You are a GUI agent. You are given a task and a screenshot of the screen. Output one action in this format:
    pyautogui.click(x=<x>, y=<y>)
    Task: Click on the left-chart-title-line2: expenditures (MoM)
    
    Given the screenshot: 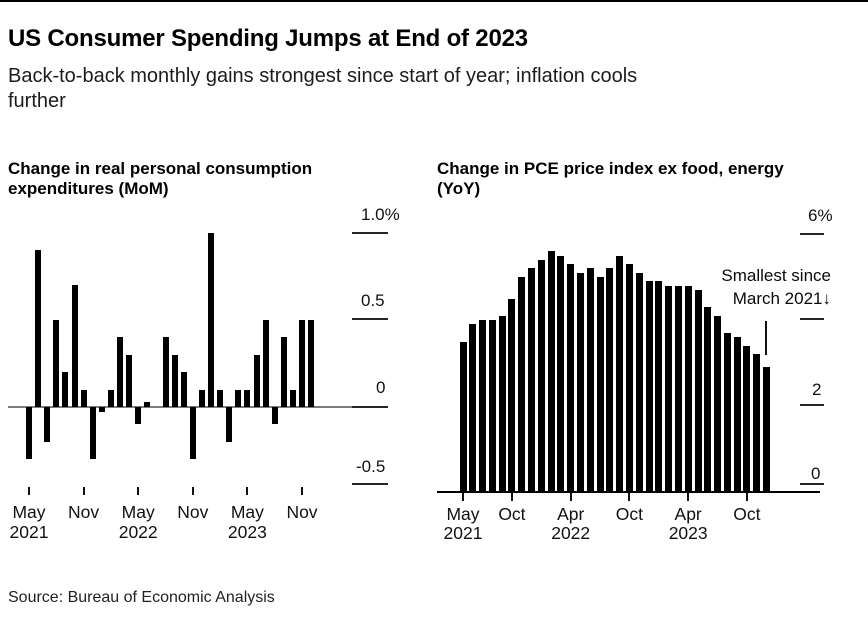 What is the action you would take?
    pyautogui.click(x=88, y=188)
    